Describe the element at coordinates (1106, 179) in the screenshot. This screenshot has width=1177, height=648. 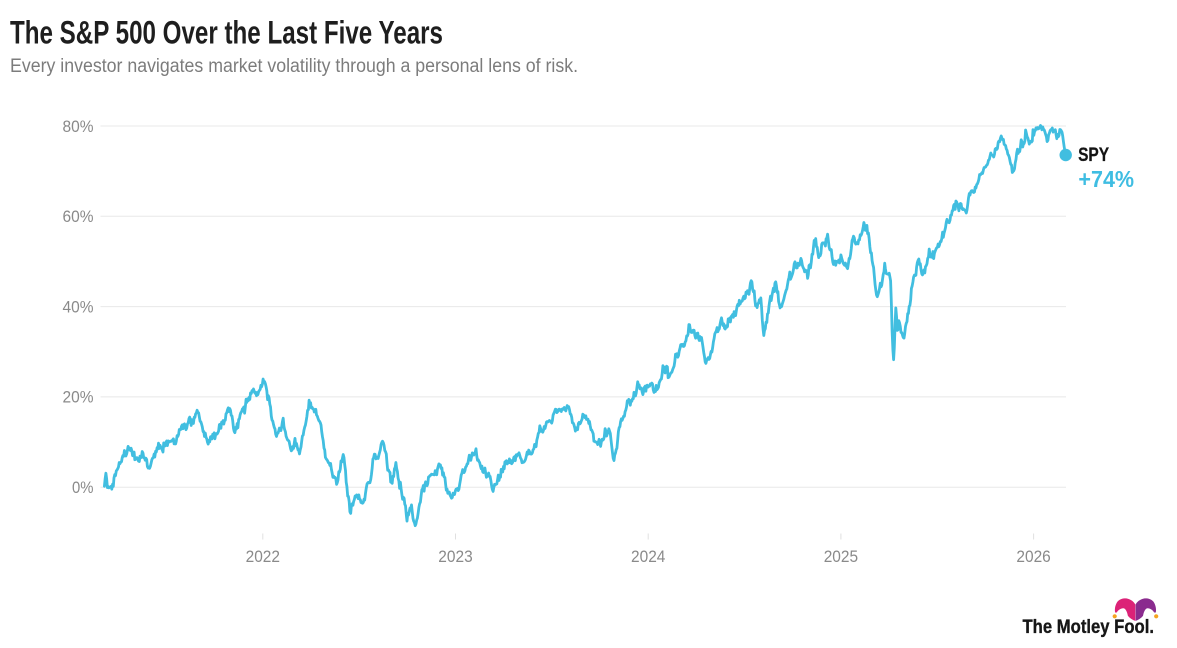
I see `svg-text: +74%` at that location.